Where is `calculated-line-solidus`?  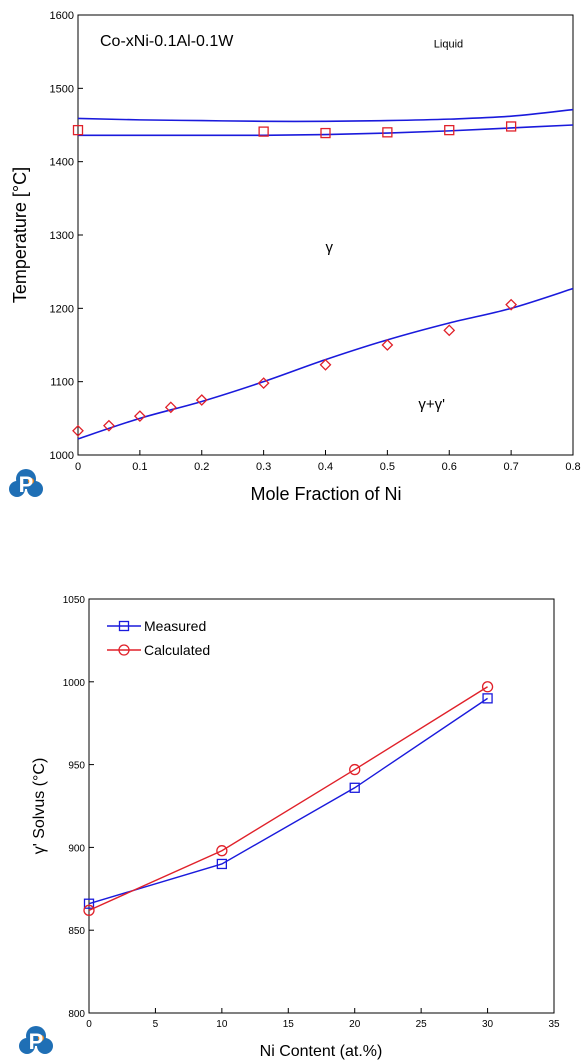 calculated-line-solidus is located at coordinates (325, 130).